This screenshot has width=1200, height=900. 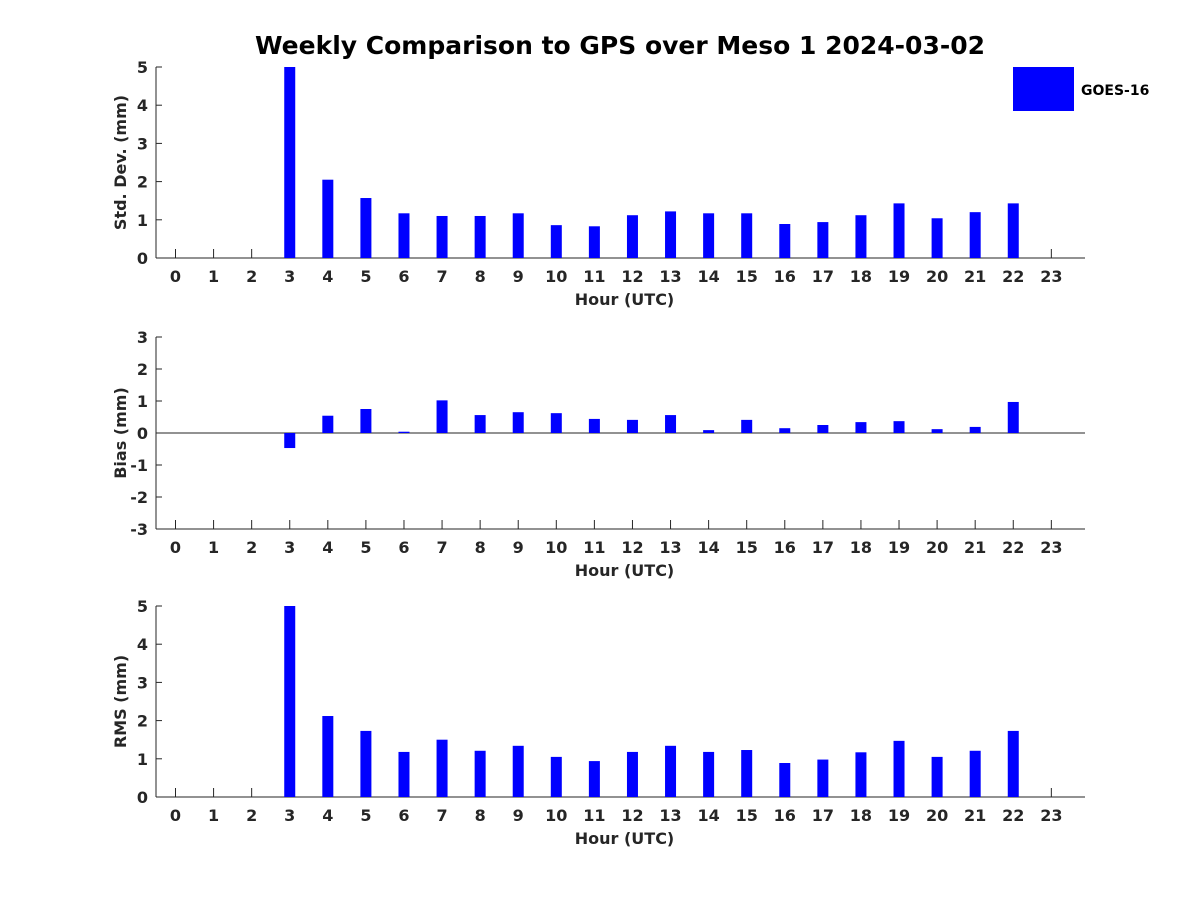 What do you see at coordinates (1051, 547) in the screenshot?
I see `x-tick-label: 23` at bounding box center [1051, 547].